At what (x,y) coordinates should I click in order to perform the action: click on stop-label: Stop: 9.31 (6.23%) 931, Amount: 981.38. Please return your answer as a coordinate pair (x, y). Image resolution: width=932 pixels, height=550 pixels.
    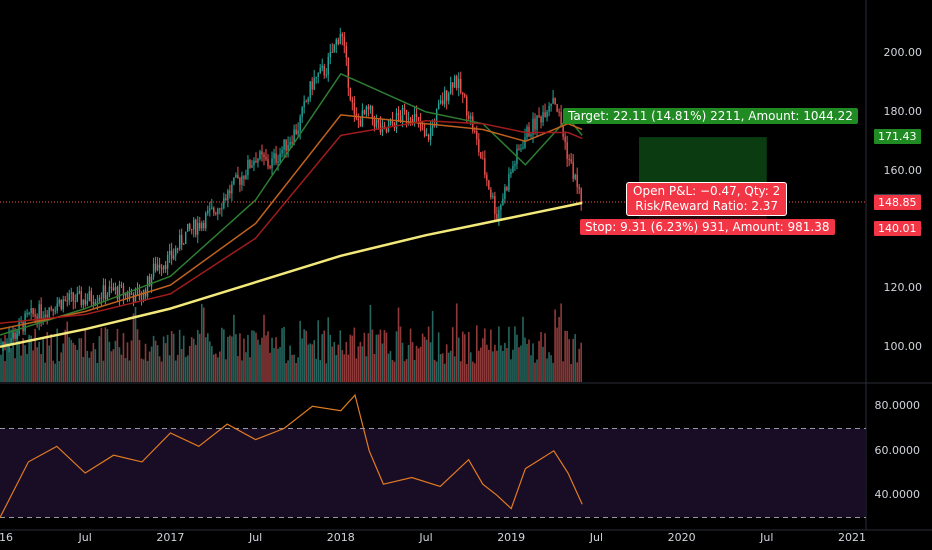
    Looking at the image, I should click on (707, 227).